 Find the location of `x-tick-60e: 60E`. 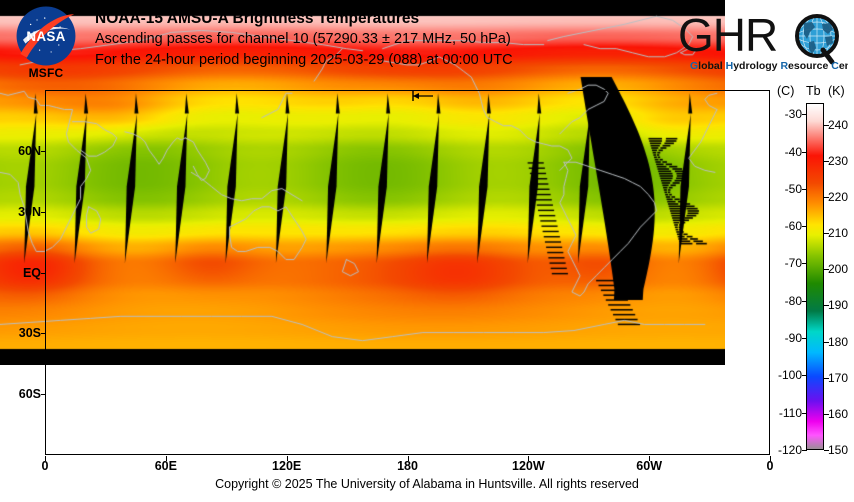

x-tick-60e: 60E is located at coordinates (165, 466).